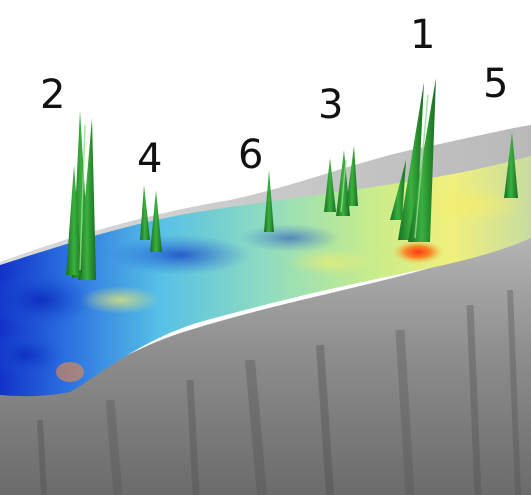 The image size is (531, 495). What do you see at coordinates (250, 155) in the screenshot?
I see `peak-label-6: 6` at bounding box center [250, 155].